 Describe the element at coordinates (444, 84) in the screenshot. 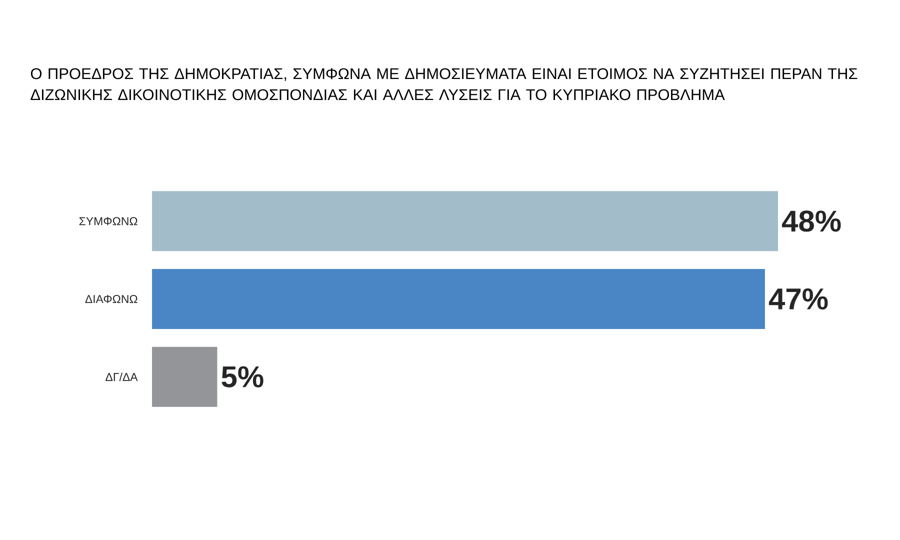

I see `chart-title: Ο ΠΡΟΕΔΡΟΣ ΤΗΣ ΔΗΜΟΚΡΑΤΙΑΣ, ΣΥΜΦΩΝΑ ΜΕ ΔΗΜΟΣΙΕΥΜΑΤΑ ΕΙΝΑΙ ΕΤΟΙΜΟΣ ΝΑ ΣΥΖΗΤΗΣΕΙ ΠΕΡΑΝ ΤΗΣ ΔΙΖΩΝΙΚΗΣ ΔΙΚΟΙΝΟΤΙΚΗΣ ΟΜΟΣΠΟΝΔΙΑΣ ΚΑΙ ΑΛΛΕΣ ΛΥΣΕΙΣ ΓΙΑ ΤΟ ΚΥΠΡΙΑΚΟ ΠΡΟΒΛΗΜΑ` at that location.